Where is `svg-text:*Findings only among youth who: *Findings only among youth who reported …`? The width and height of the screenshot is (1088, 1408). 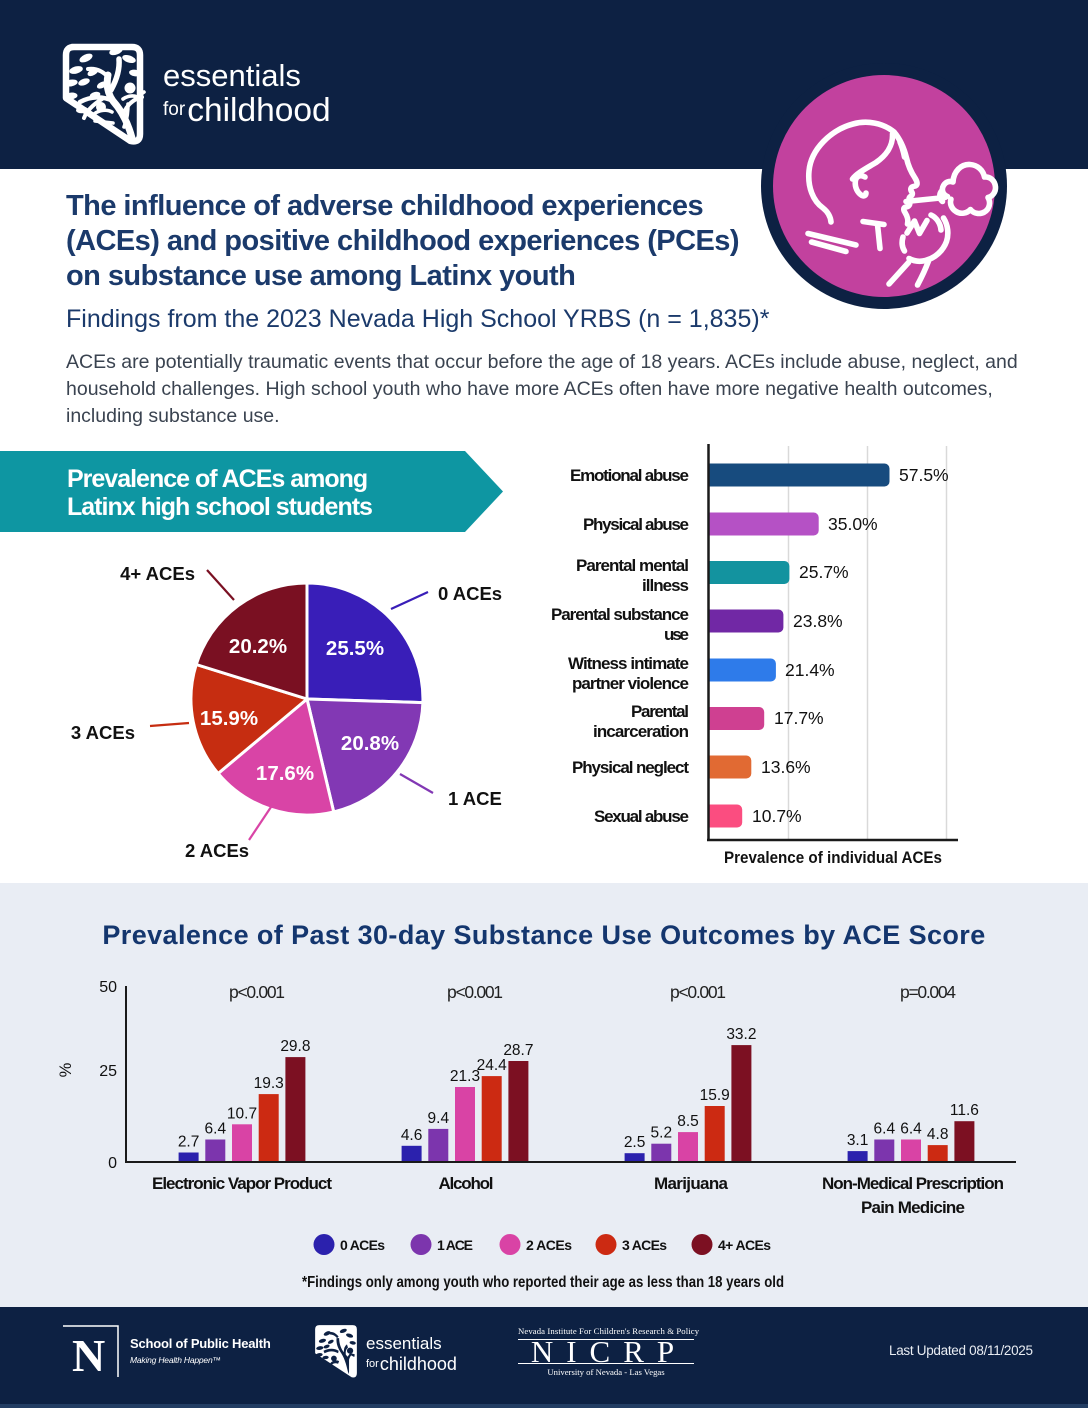
svg-text:*Findings only among youth who: *Findings only among youth who reported … is located at coordinates (543, 1282).